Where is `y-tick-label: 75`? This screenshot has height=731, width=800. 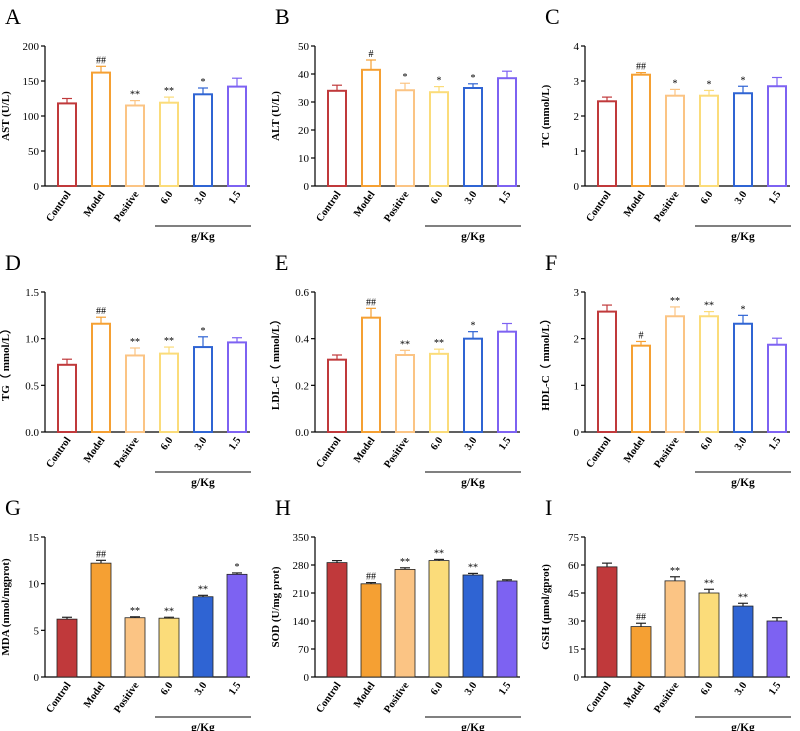
y-tick-label: 75 is located at coordinates (574, 538).